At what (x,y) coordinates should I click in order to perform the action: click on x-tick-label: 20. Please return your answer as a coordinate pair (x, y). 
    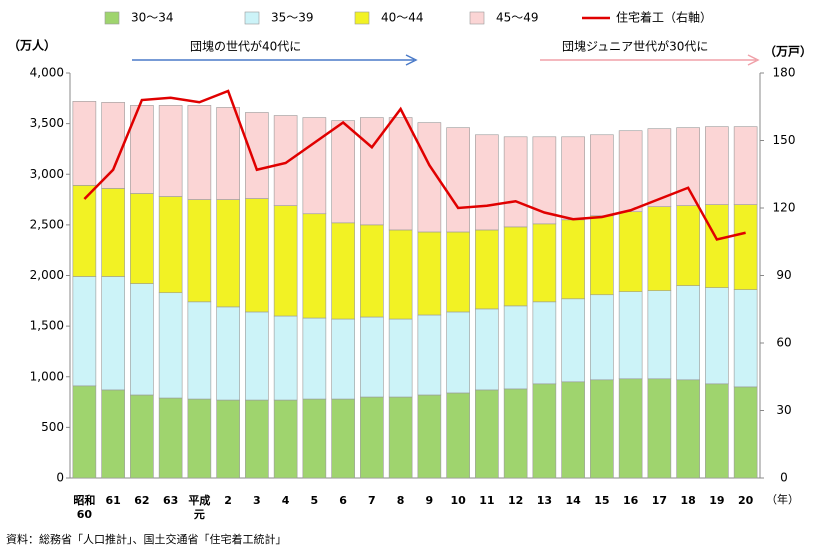
    Looking at the image, I should click on (745, 500).